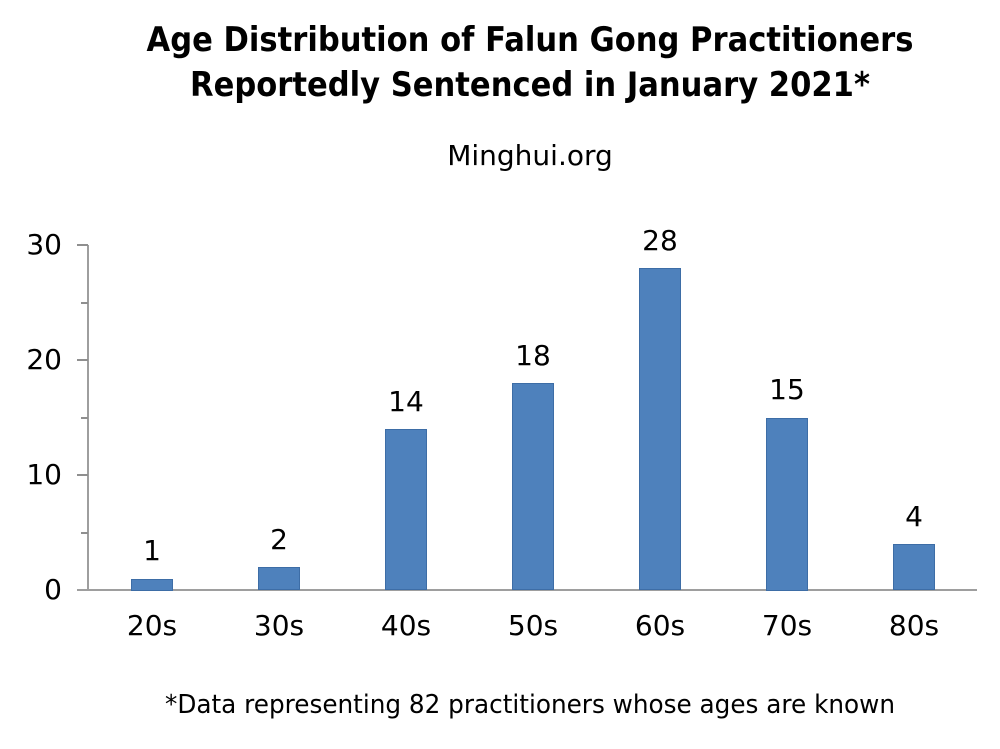 Image resolution: width=1000 pixels, height=749 pixels. Describe the element at coordinates (914, 516) in the screenshot. I see `bar-value-label: 4` at that location.